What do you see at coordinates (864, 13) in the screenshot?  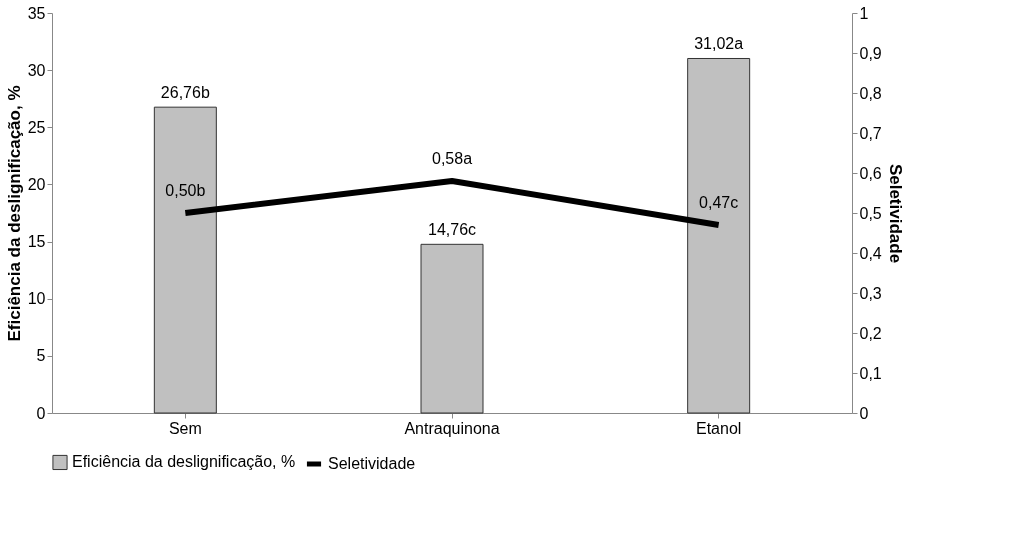 I see `y2-tick-label: 1` at bounding box center [864, 13].